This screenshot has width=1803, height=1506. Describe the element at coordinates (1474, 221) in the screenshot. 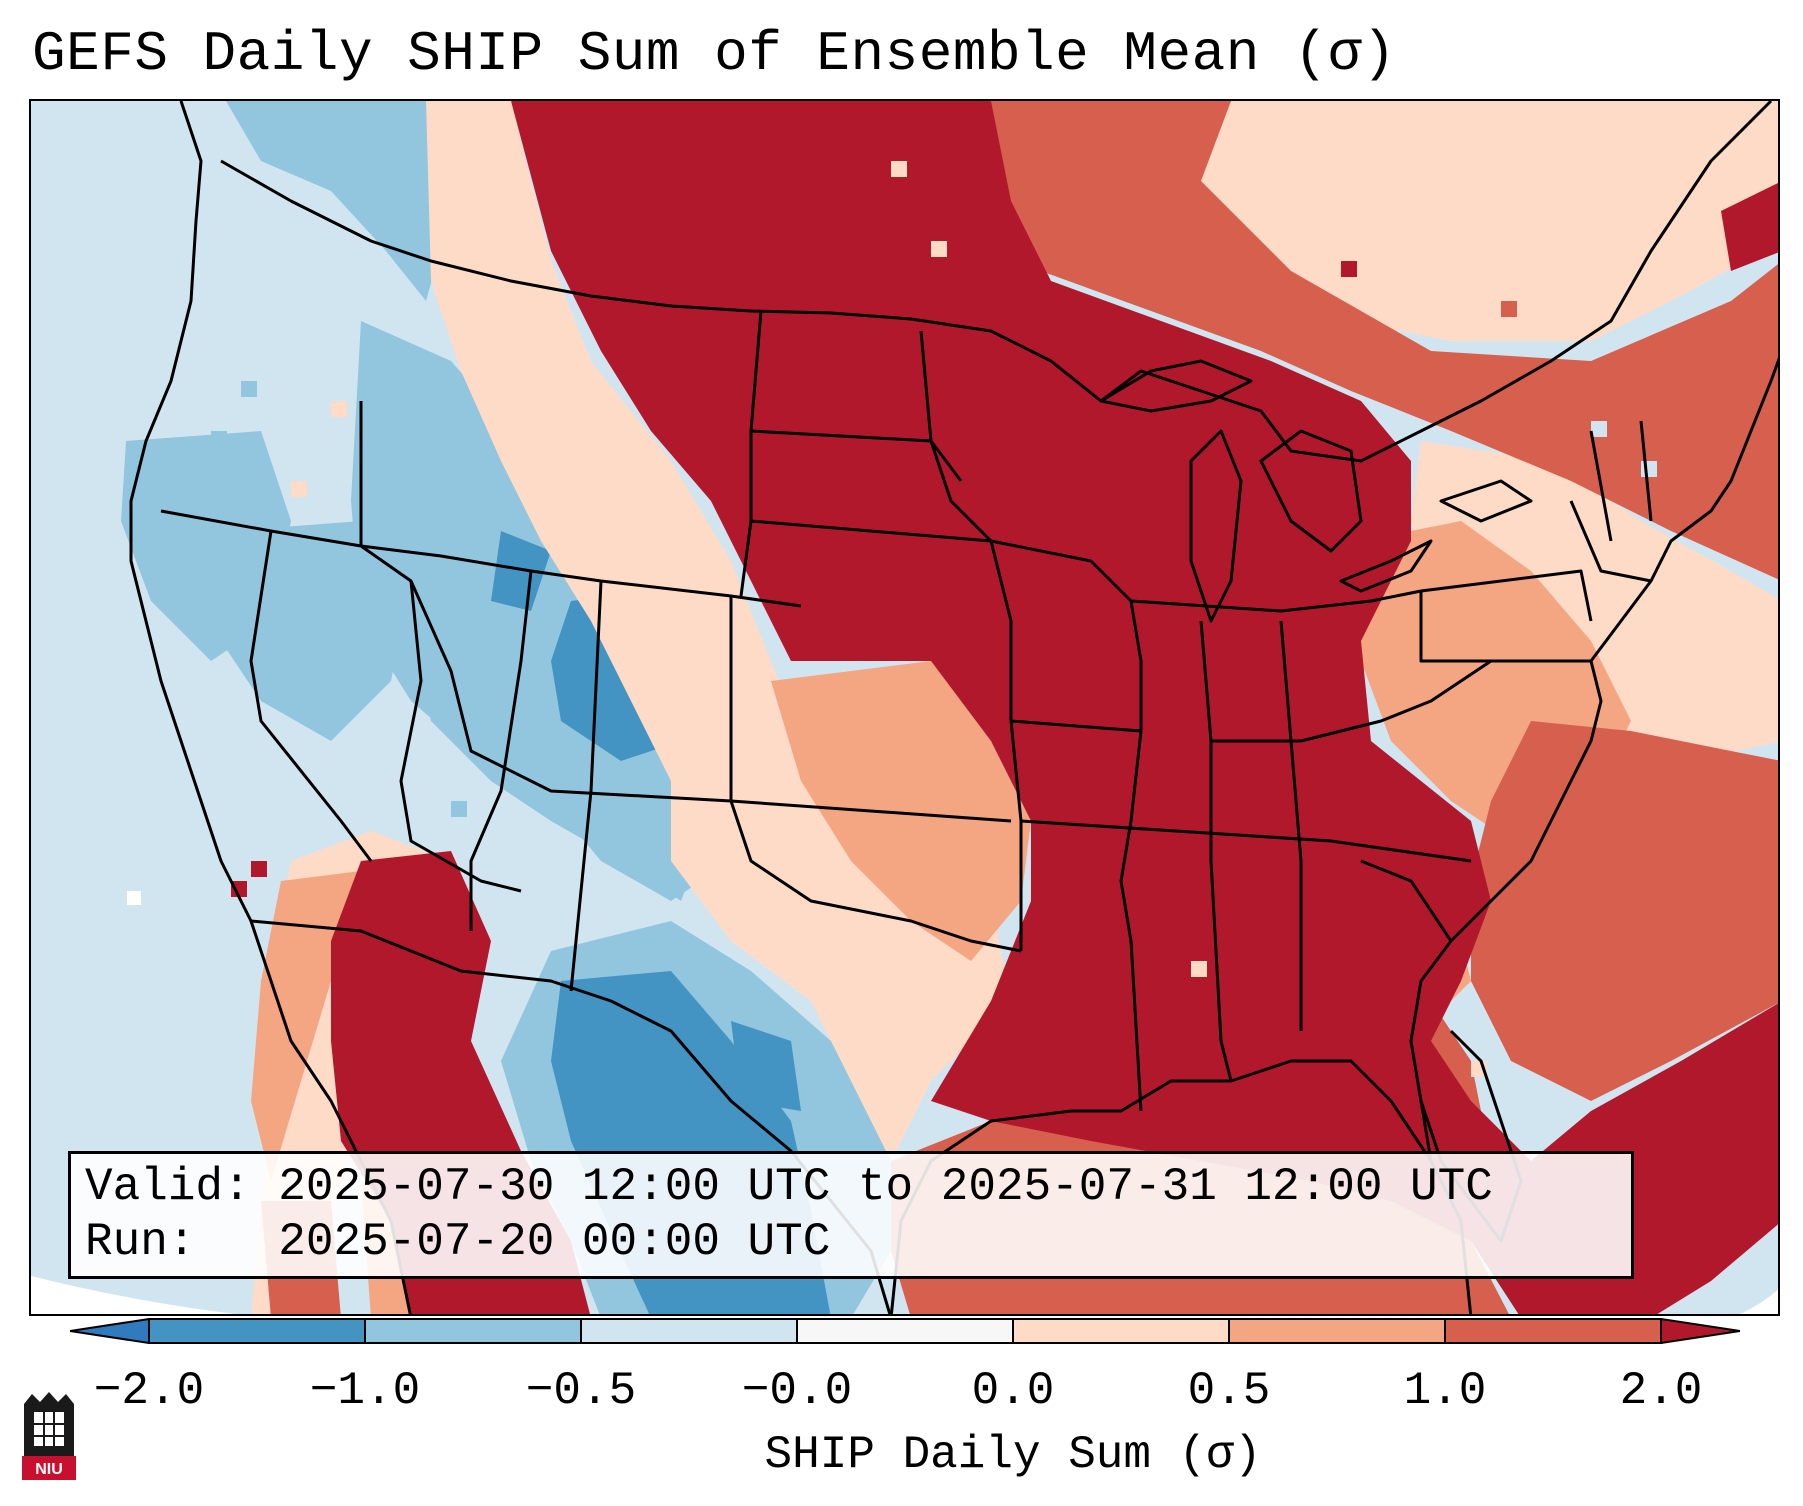

I see `region-slightly-high-canada` at that location.